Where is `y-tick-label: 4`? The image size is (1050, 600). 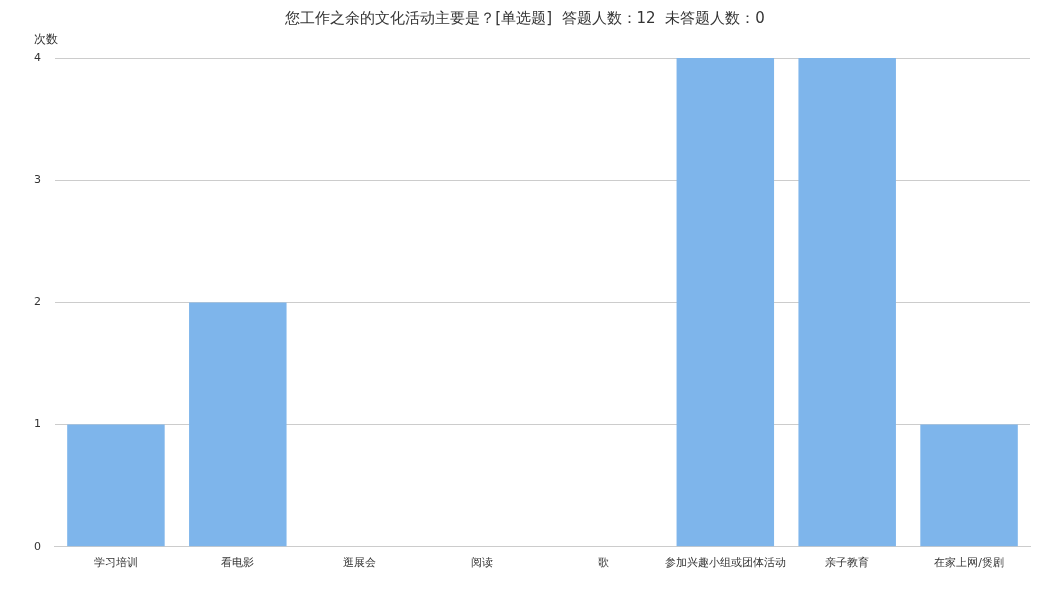
y-tick-label: 4 is located at coordinates (37, 57).